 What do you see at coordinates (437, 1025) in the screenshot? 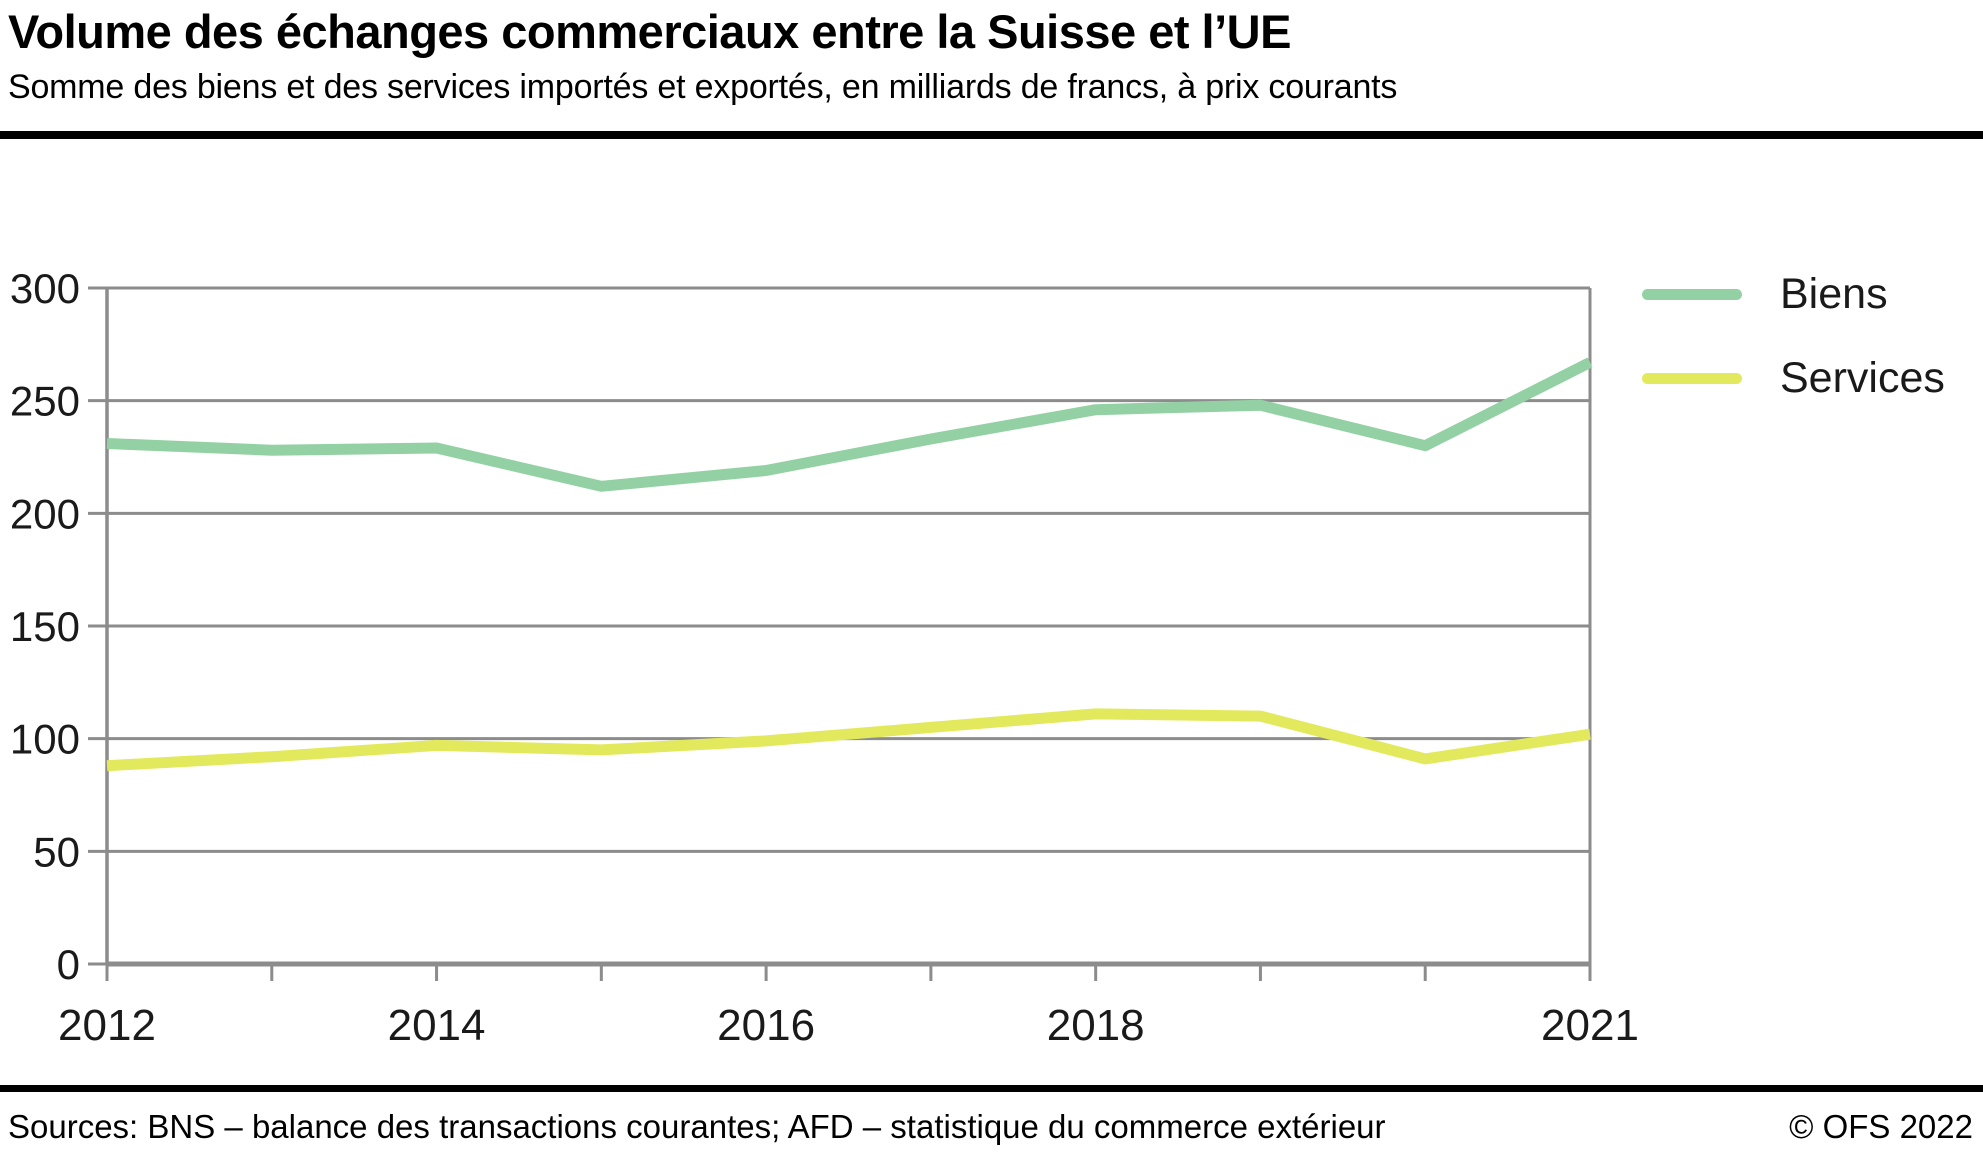
I see `x-tick-label: 2014` at bounding box center [437, 1025].